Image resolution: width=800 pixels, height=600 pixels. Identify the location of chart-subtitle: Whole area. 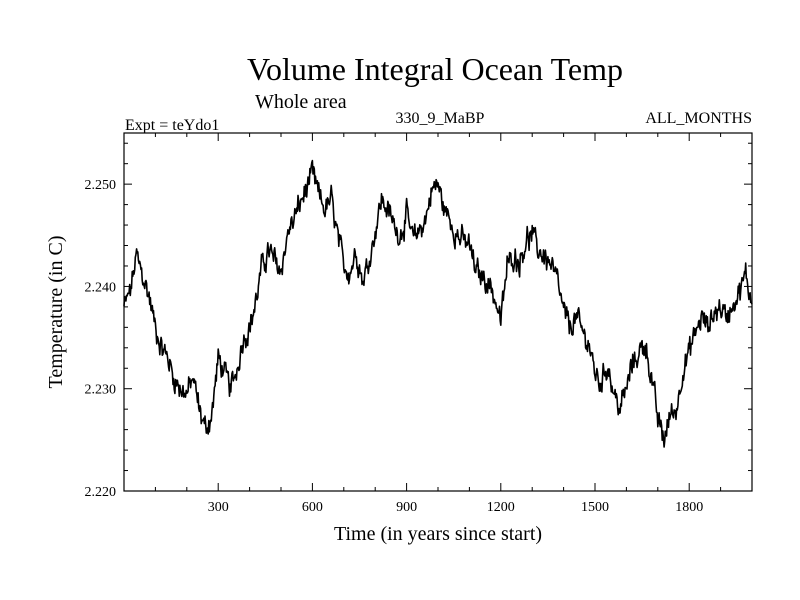
(301, 102).